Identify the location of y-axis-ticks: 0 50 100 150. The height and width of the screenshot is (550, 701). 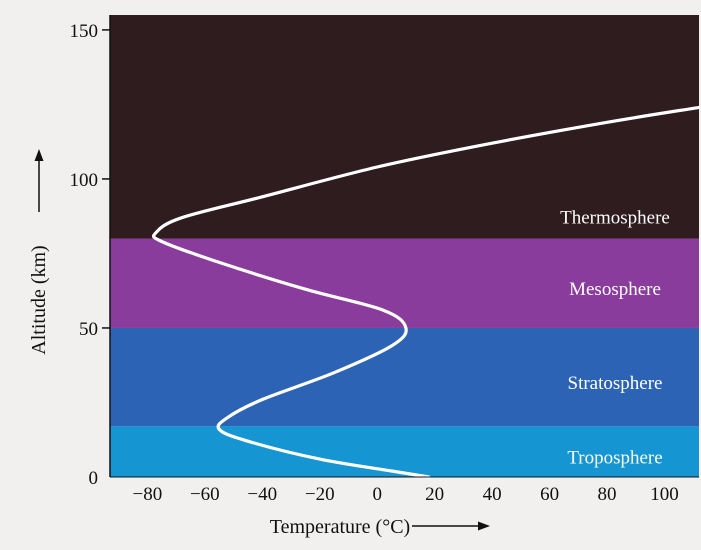
(90, 255).